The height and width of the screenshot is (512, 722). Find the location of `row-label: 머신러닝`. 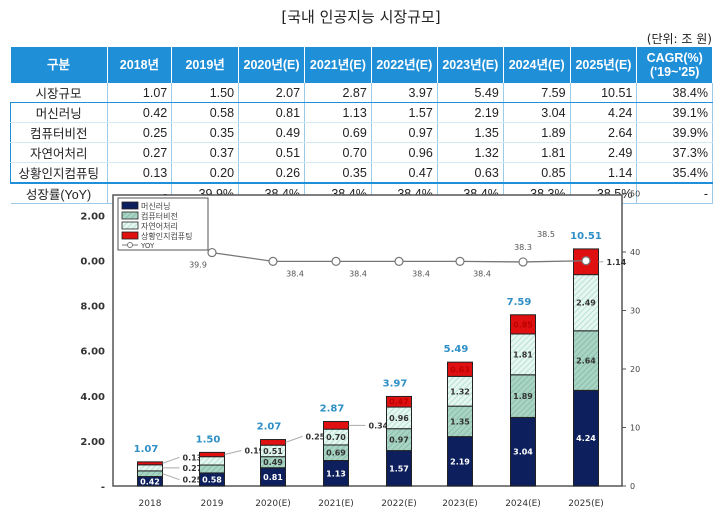

row-label: 머신러닝 is located at coordinates (59, 112).